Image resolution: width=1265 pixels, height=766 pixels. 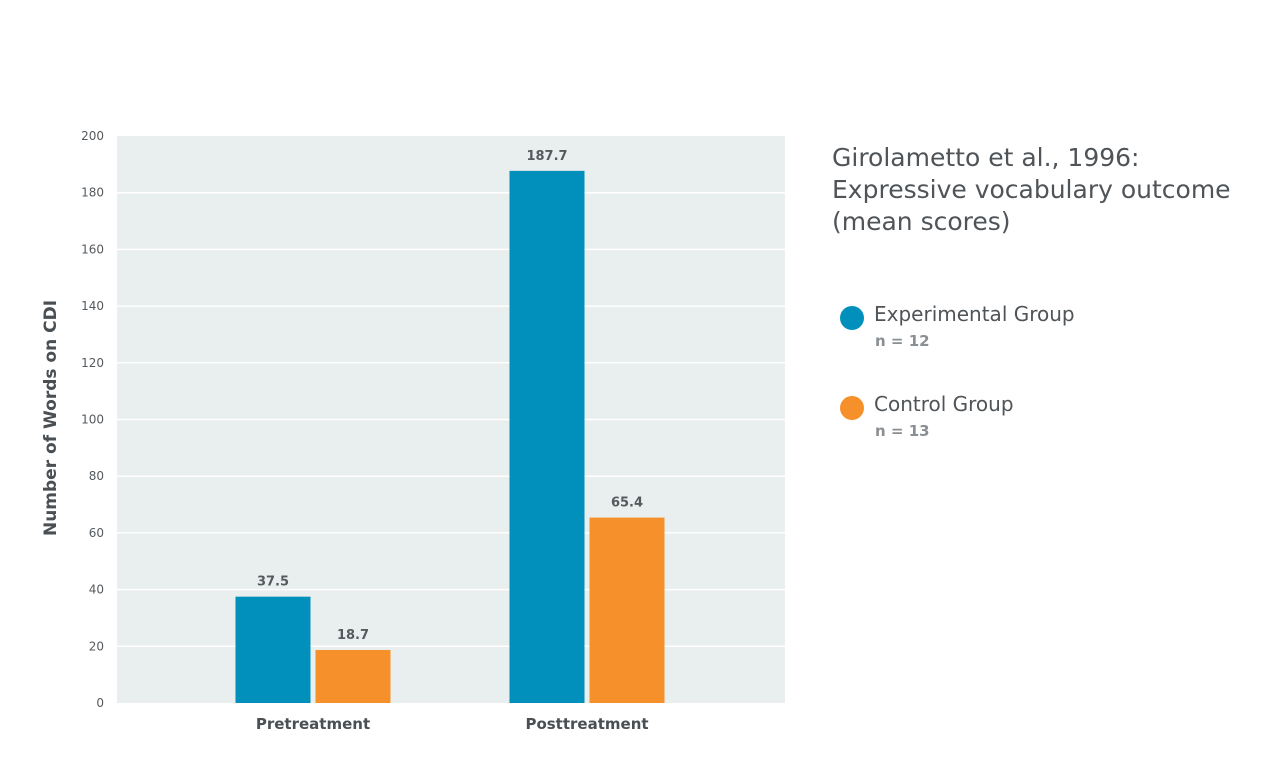 I want to click on y-tick-label: 200, so click(x=92, y=136).